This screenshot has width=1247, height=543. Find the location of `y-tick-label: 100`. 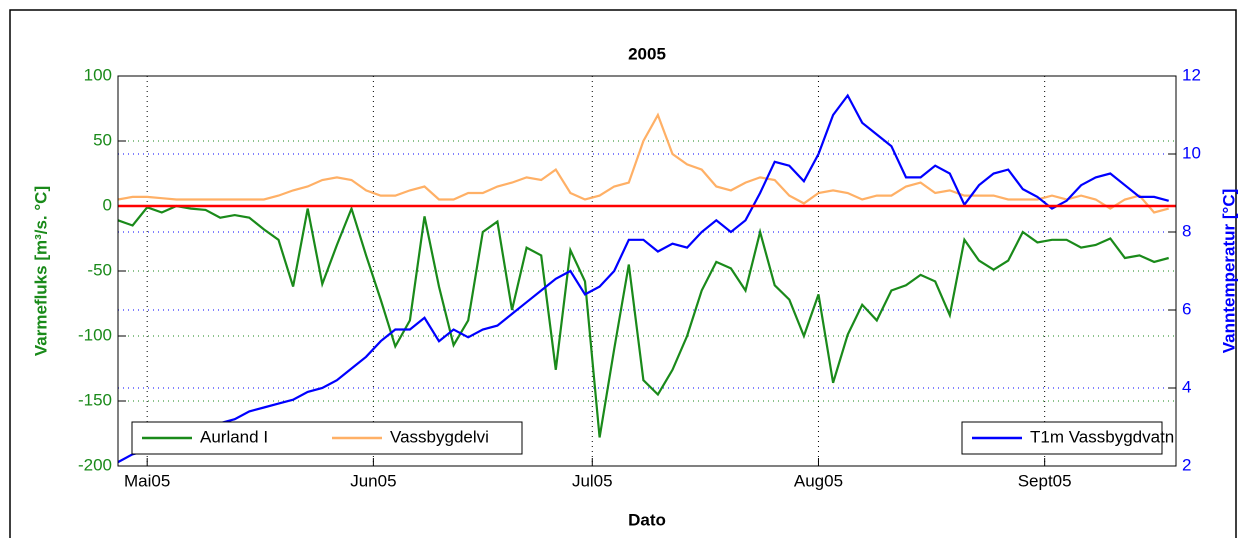

y-tick-label: 100 is located at coordinates (98, 74).